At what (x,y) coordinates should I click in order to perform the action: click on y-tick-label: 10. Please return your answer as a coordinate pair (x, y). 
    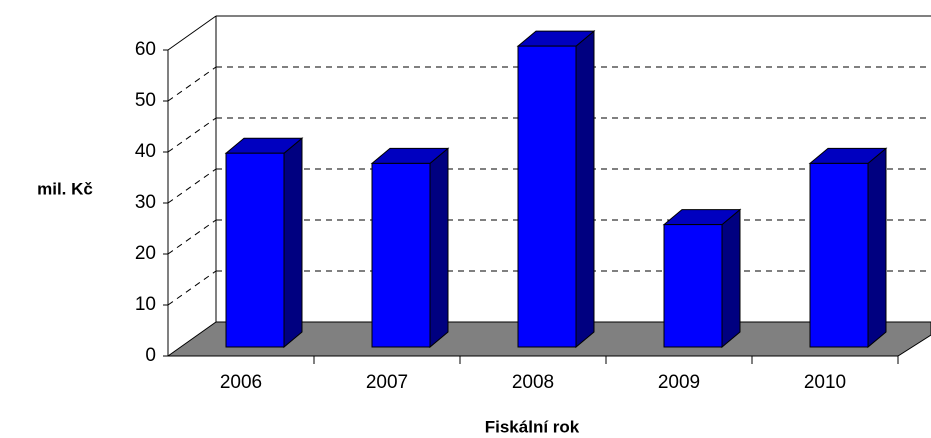
    Looking at the image, I should click on (145, 304).